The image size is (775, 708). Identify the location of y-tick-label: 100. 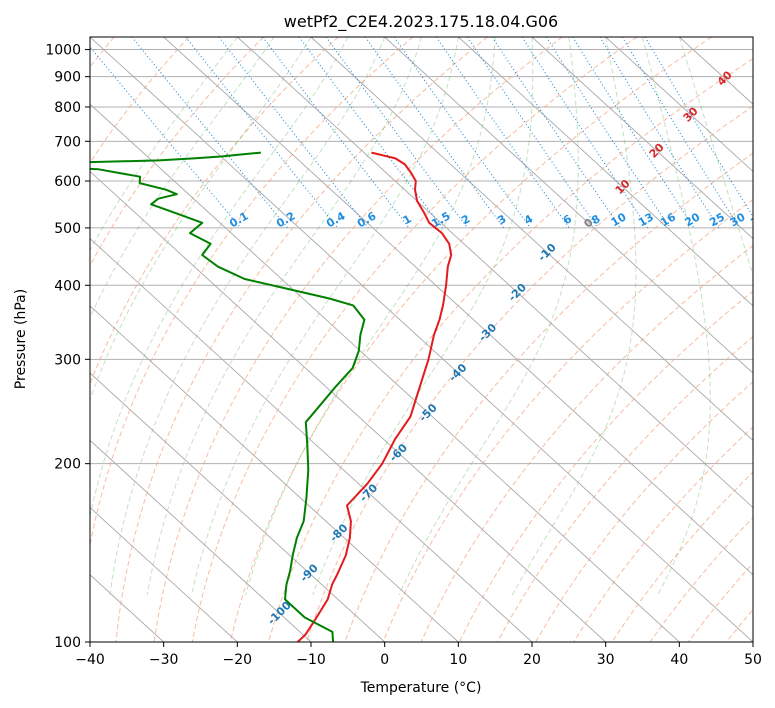
(67, 643).